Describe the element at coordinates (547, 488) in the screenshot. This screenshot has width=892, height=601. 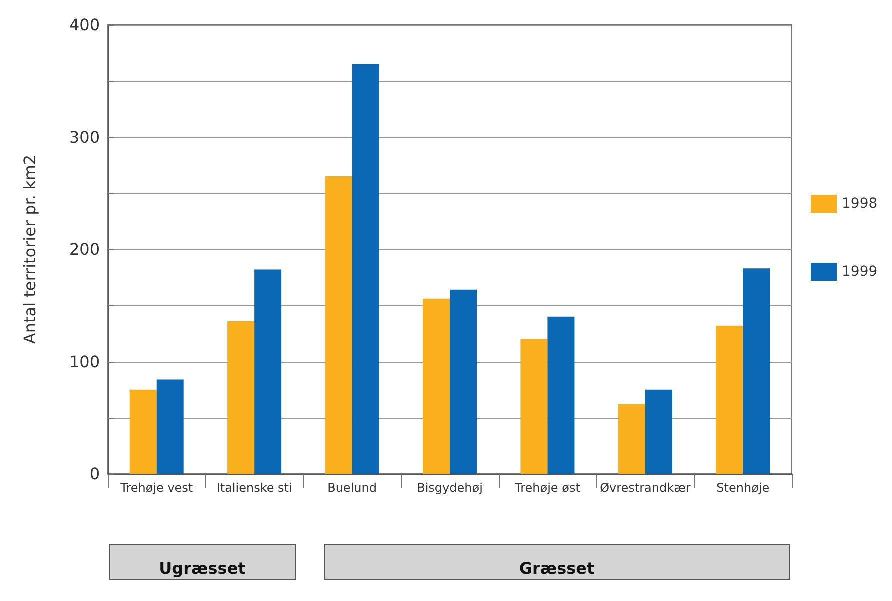
I see `x-tick-label: Trehøje øst` at that location.